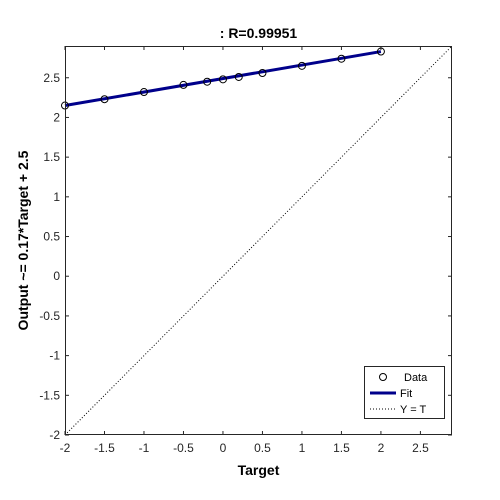 This screenshot has height=500, width=500. I want to click on y-tick-label: -0.5, so click(49, 316).